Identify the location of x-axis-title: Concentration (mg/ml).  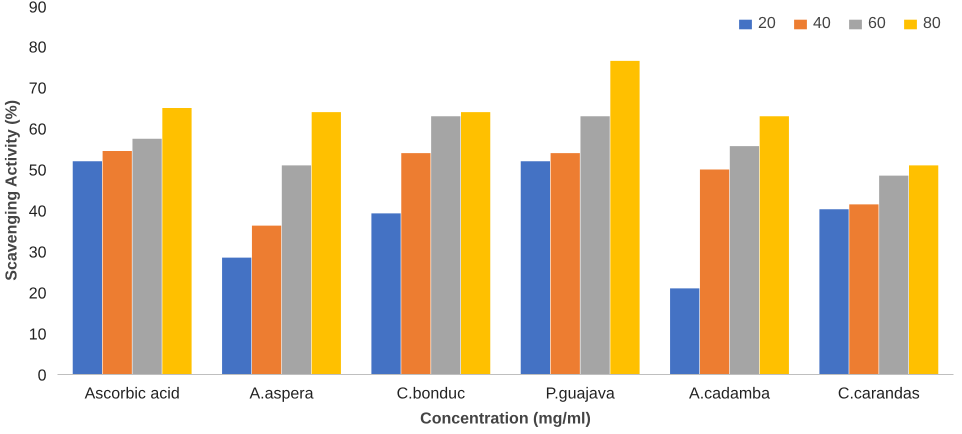
(505, 419).